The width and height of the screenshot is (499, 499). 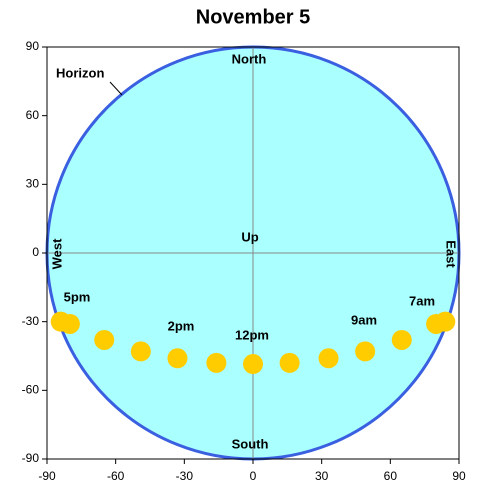 I want to click on annotation: 12pm, so click(x=252, y=334).